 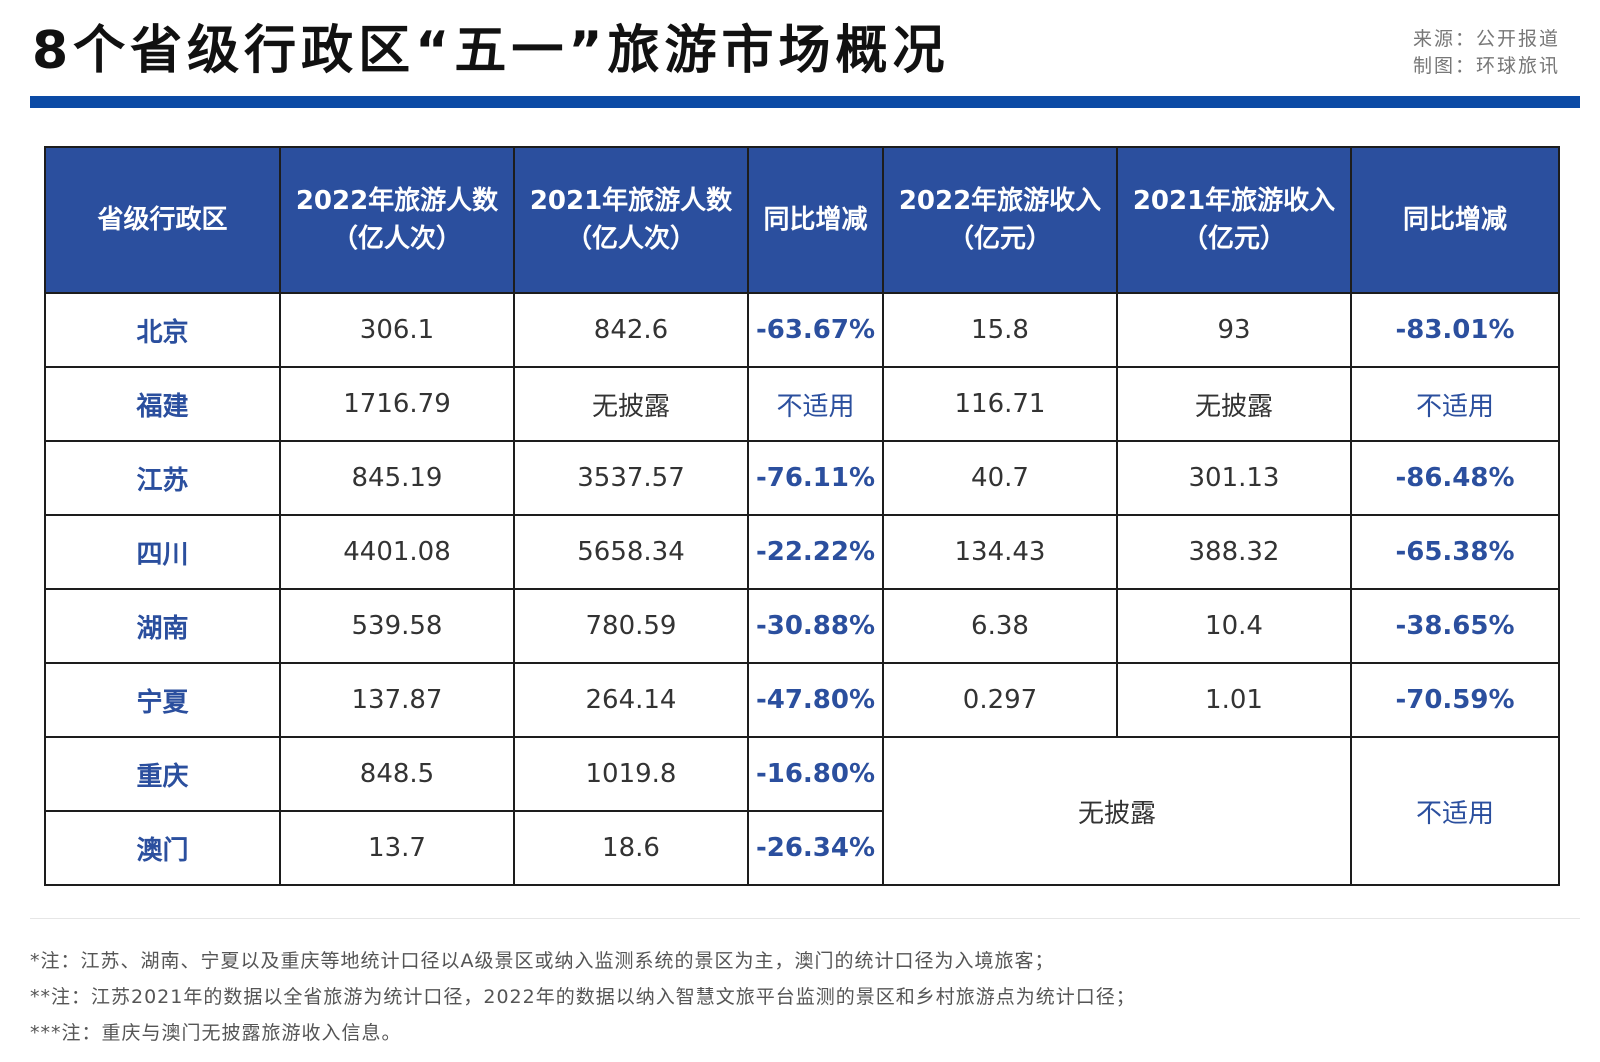 I want to click on visitors-change-cell: -30.88%, so click(x=815, y=626).